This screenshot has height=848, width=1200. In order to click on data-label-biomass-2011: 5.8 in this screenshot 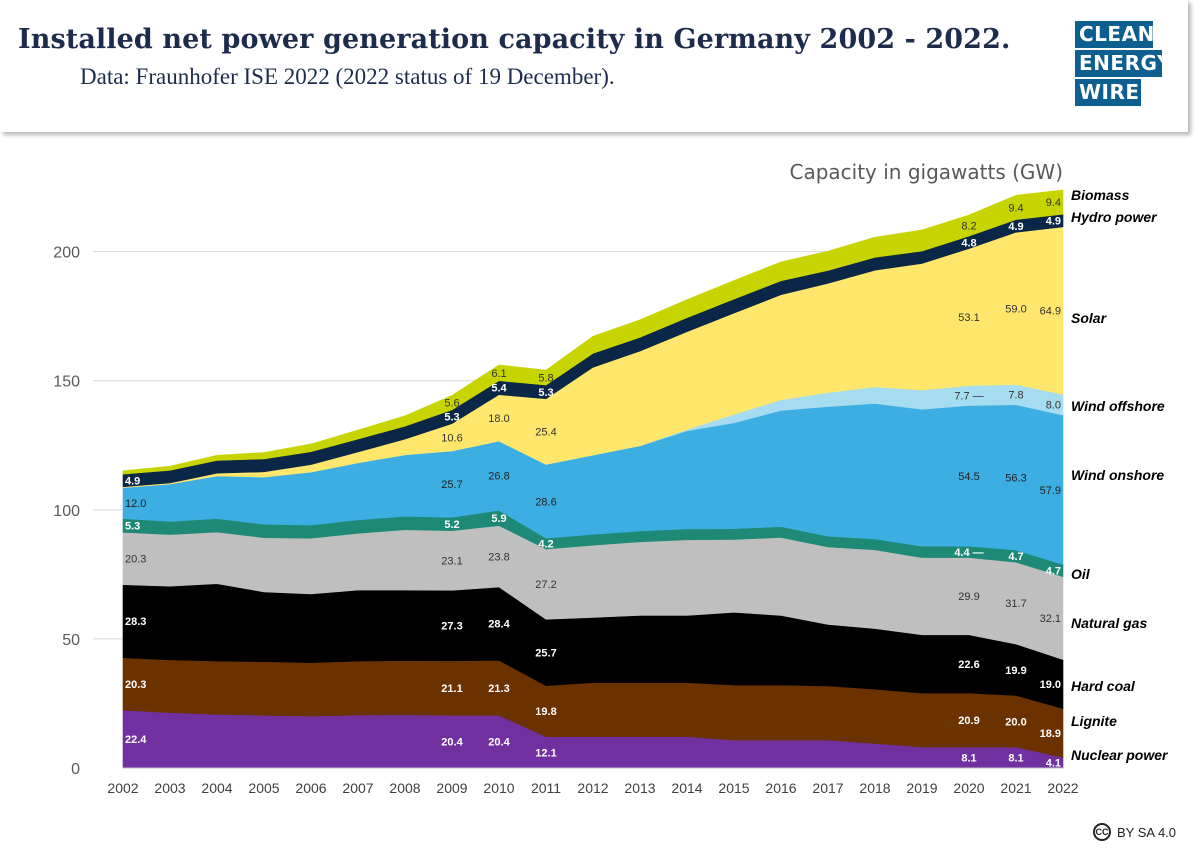, I will do `click(545, 379)`.